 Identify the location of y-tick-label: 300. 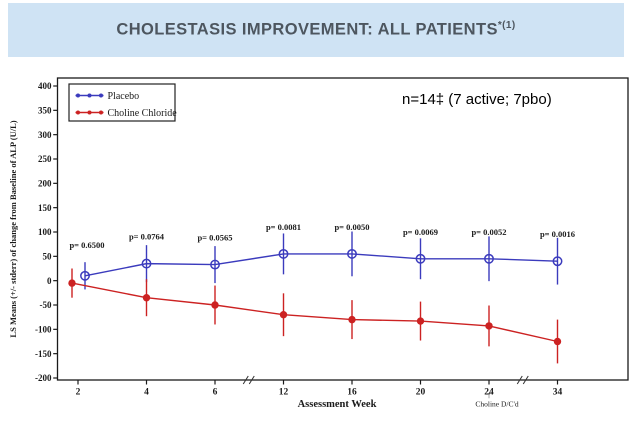
(45, 135).